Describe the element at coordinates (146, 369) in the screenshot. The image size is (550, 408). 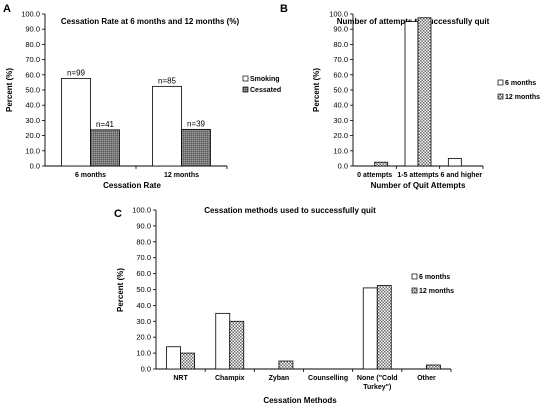
I see `panel-c-ytick-label: 0.0` at that location.